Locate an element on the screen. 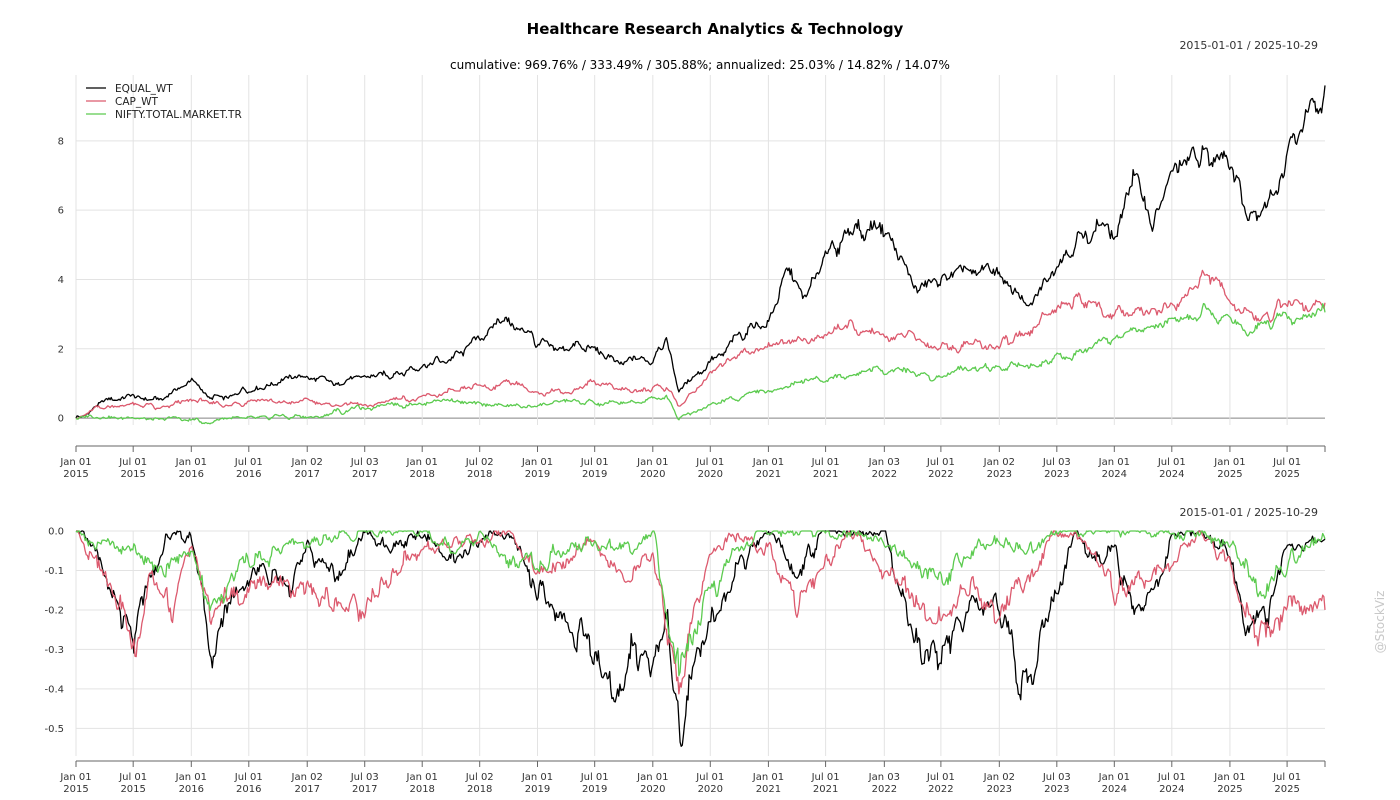 The height and width of the screenshot is (800, 1400). y-tick-label: -0.3 is located at coordinates (54, 650).